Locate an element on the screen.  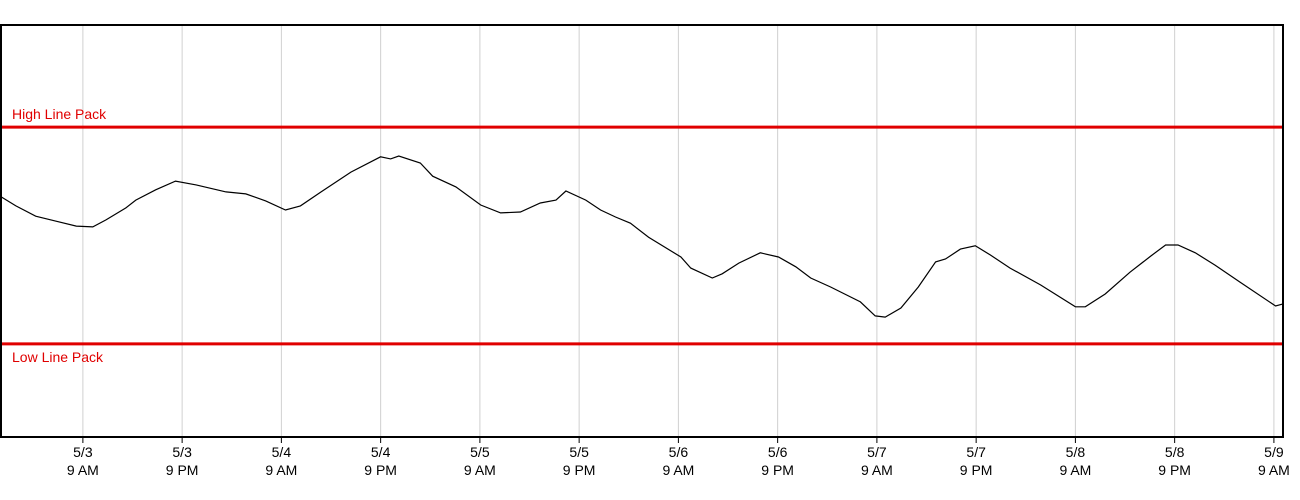
reference-label: Low Line Pack is located at coordinates (58, 357).